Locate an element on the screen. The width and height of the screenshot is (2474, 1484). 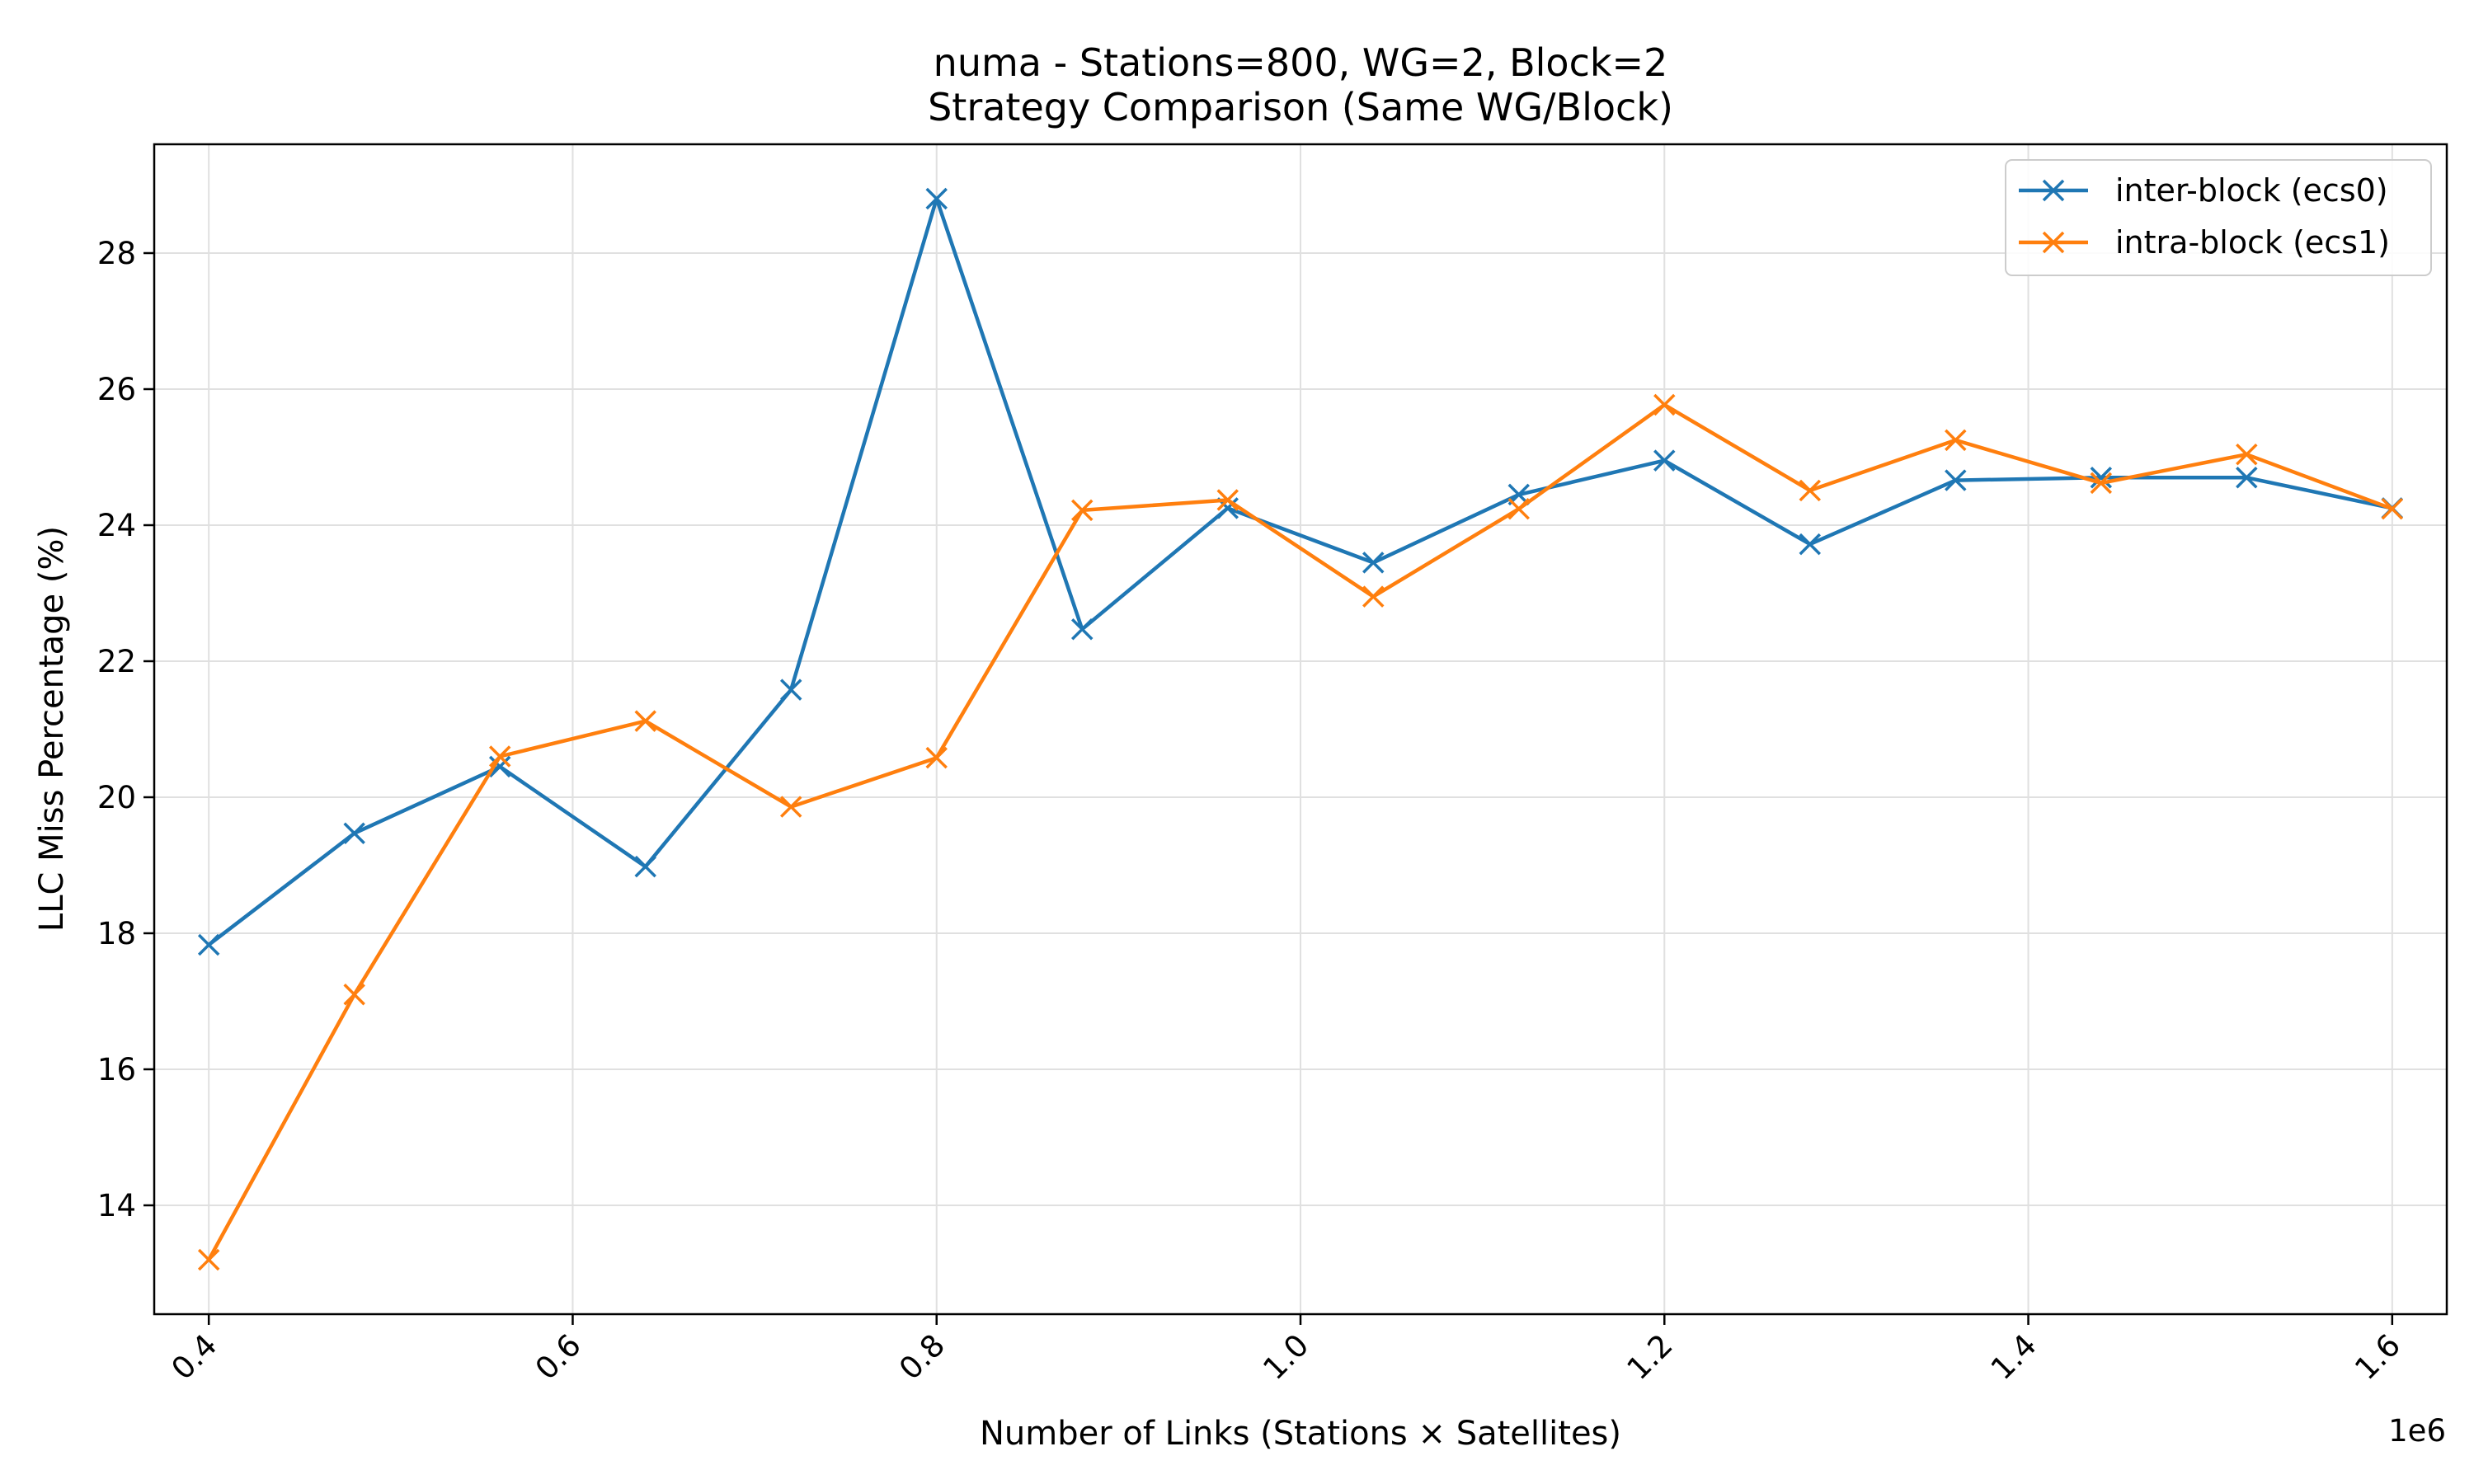
x-axis-offset-label: 1e6 is located at coordinates (2417, 1431).